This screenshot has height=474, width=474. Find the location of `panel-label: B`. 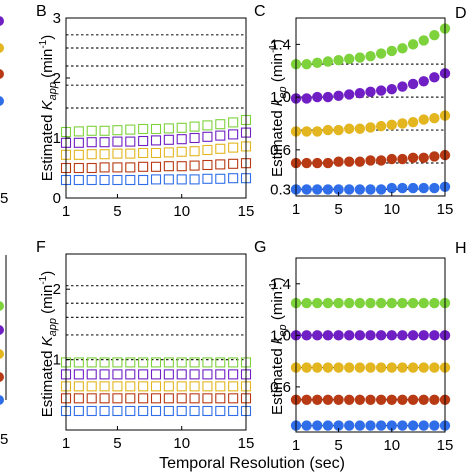

panel-label: B is located at coordinates (41, 11).